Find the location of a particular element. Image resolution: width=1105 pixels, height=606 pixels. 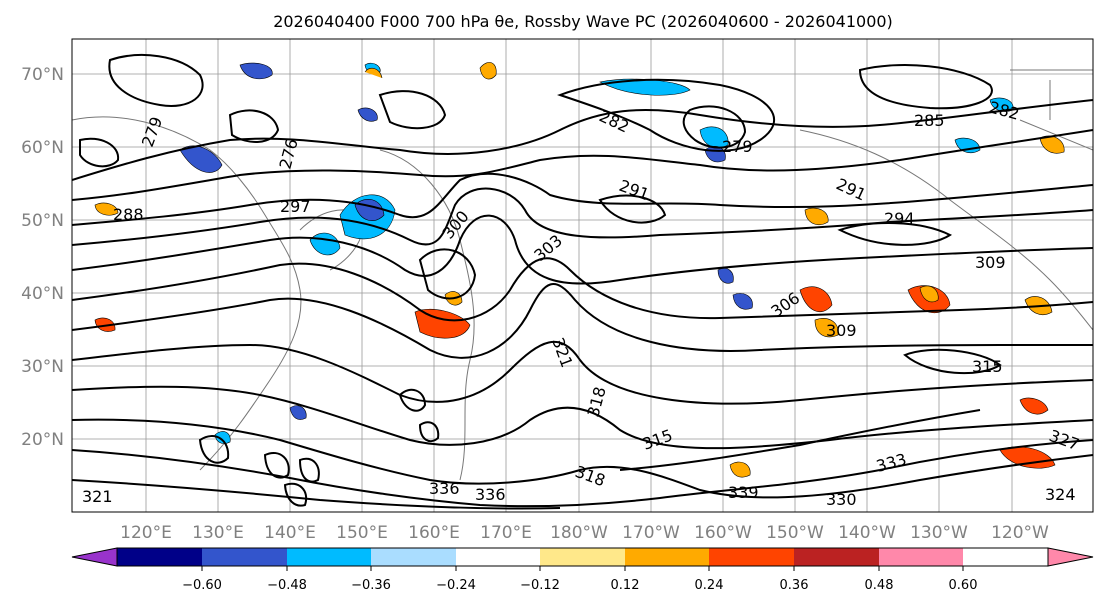

lon-label: 160°W is located at coordinates (723, 533).